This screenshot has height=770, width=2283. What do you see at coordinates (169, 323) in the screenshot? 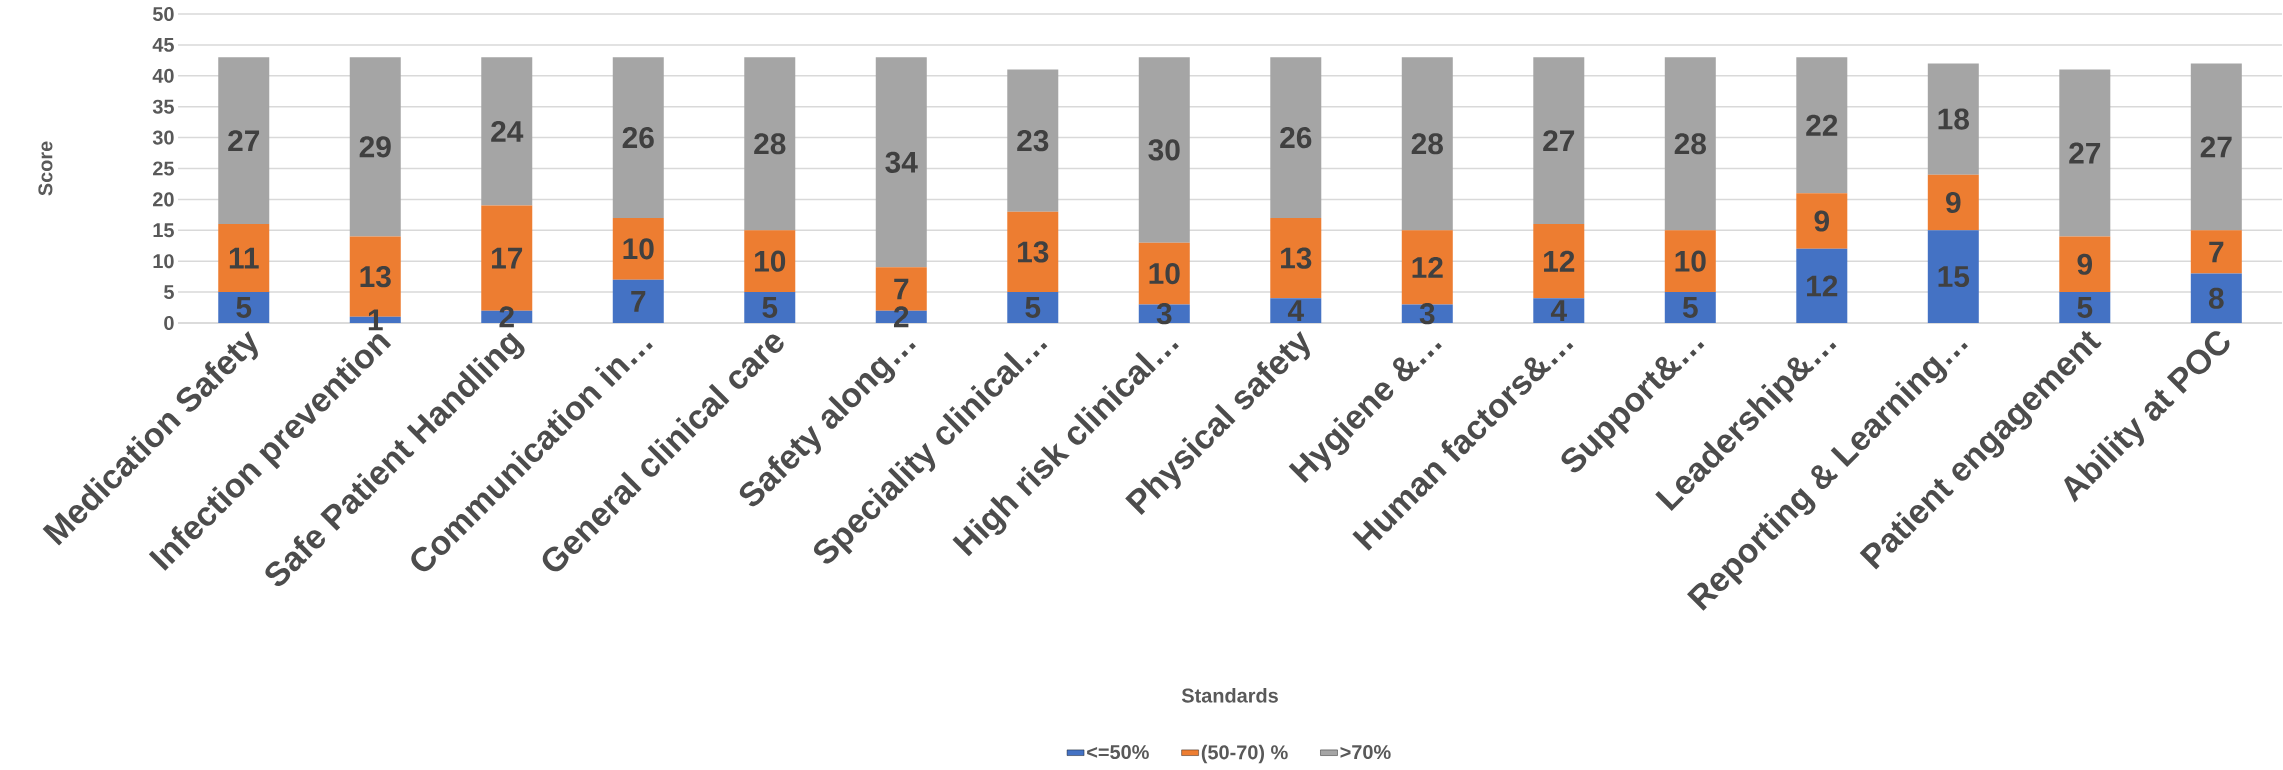
I see `y-tick-label: 0` at bounding box center [169, 323].